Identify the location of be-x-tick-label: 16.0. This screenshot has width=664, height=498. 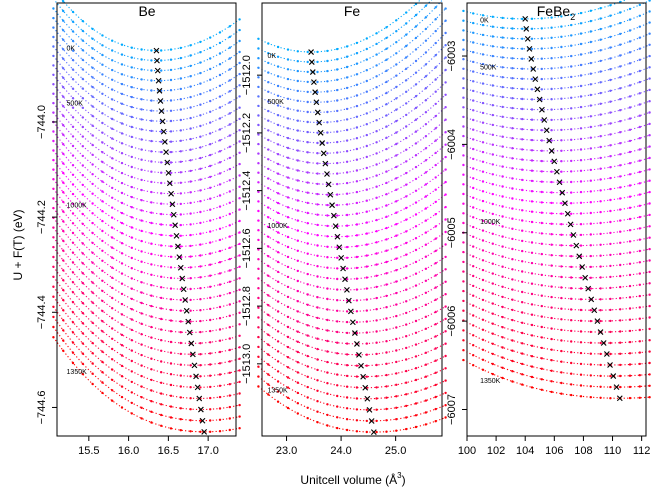
(128, 451).